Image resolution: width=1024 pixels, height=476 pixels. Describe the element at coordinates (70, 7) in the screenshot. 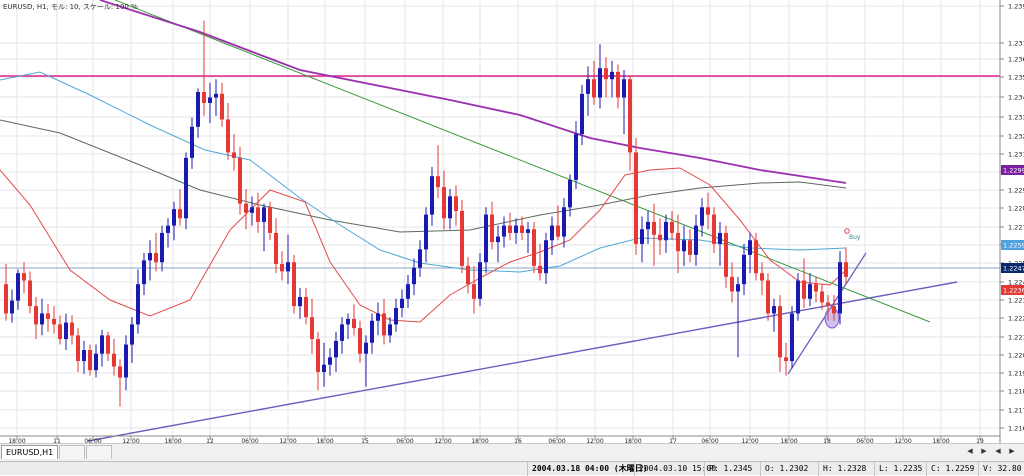

I see `chart-title: EURUSD, H1, モル: 10, スケール: 100 %` at that location.